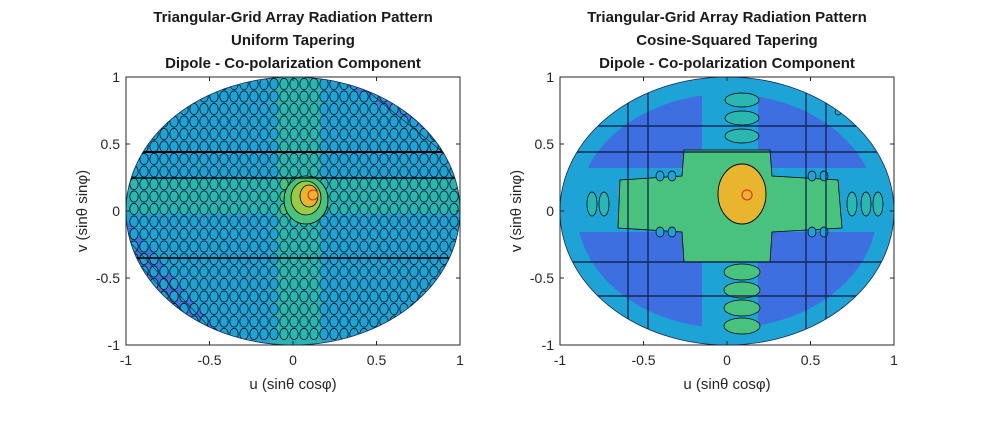 This screenshot has height=427, width=988. I want to click on plot-left-xtick-label: 0.5, so click(377, 360).